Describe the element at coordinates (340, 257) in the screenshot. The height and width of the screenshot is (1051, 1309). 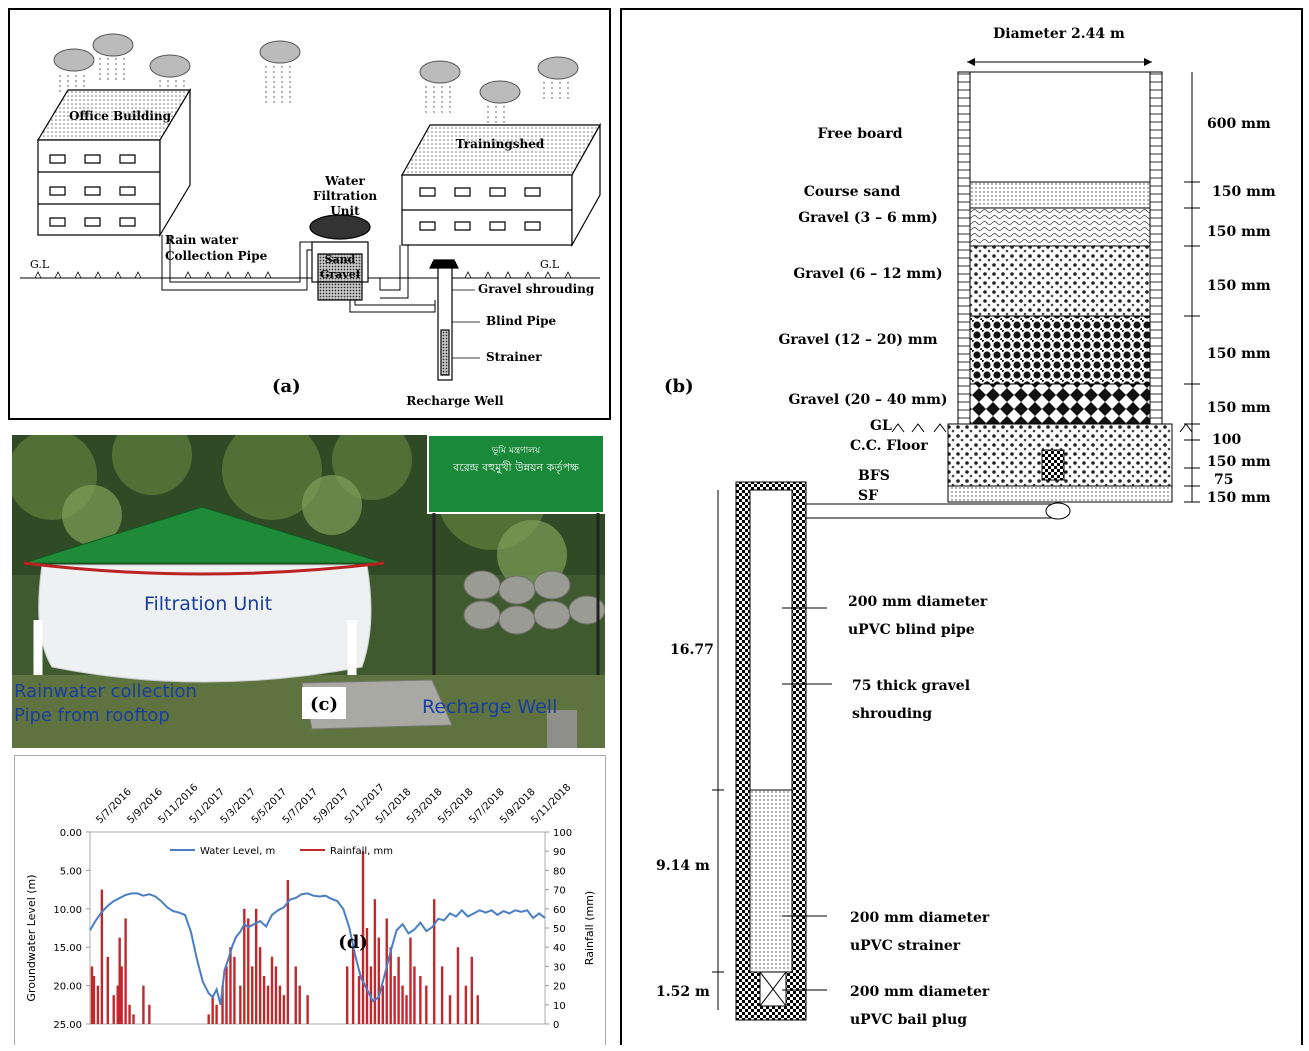
I see `filtration-unit` at that location.